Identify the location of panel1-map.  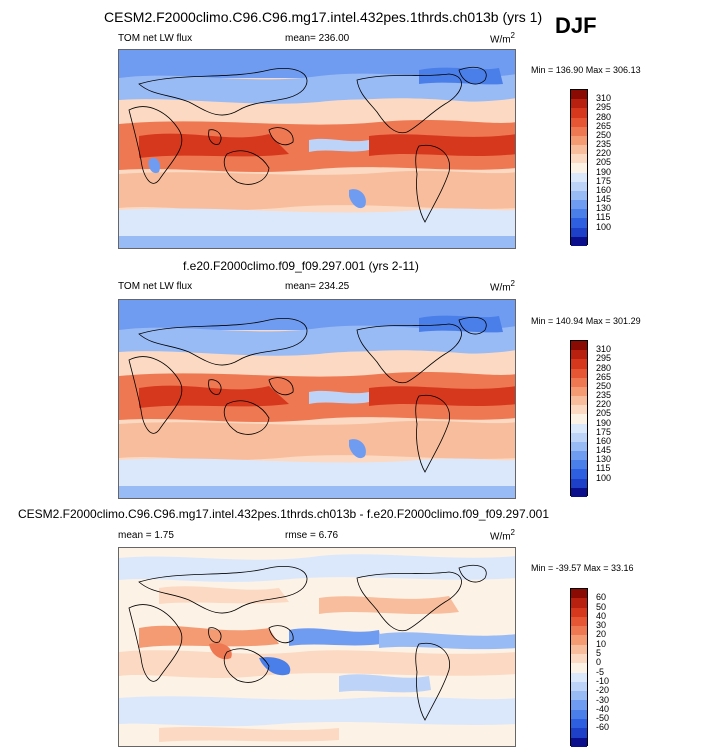
(317, 149).